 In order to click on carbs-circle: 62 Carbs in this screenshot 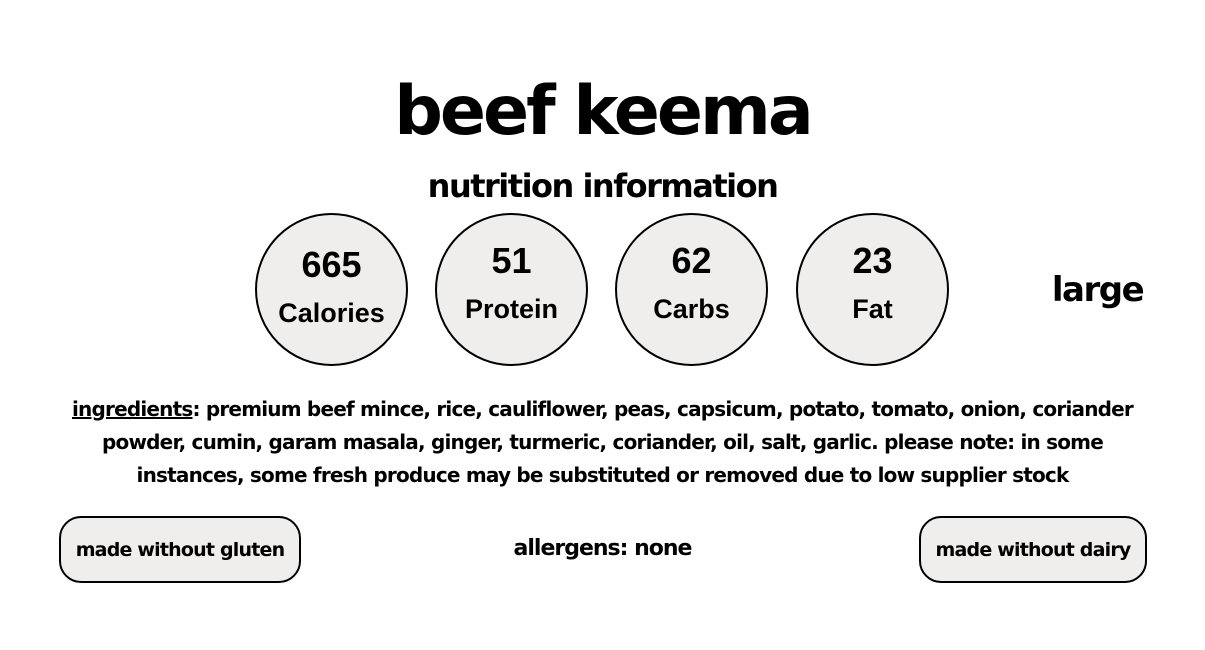, I will do `click(691, 289)`.